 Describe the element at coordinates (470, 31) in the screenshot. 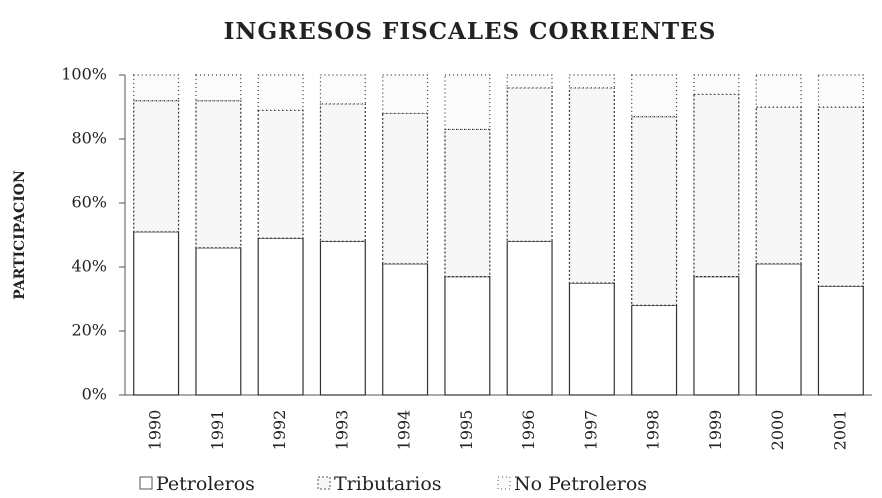

I see `chart-title: INGRESOS FISCALES CORRIENTES` at that location.